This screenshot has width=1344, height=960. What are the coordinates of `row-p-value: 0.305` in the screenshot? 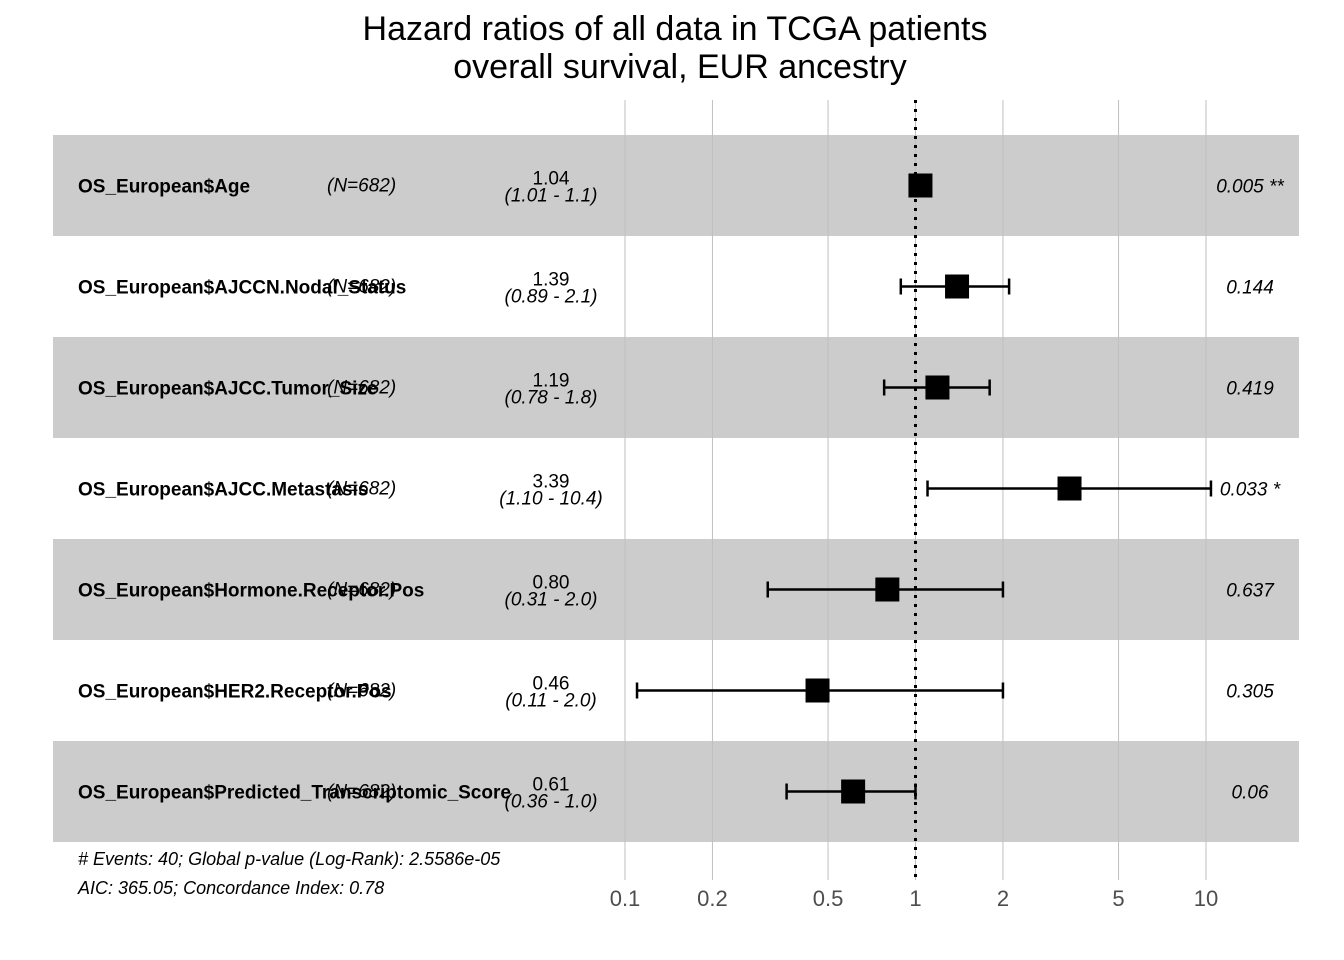 It's located at (1250, 692).